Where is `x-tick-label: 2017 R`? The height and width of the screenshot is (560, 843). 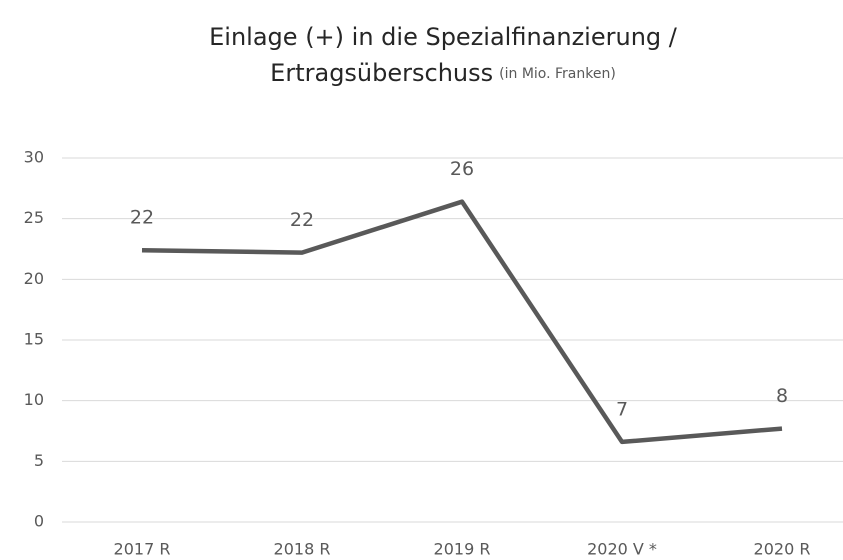
x-tick-label: 2017 R is located at coordinates (142, 549).